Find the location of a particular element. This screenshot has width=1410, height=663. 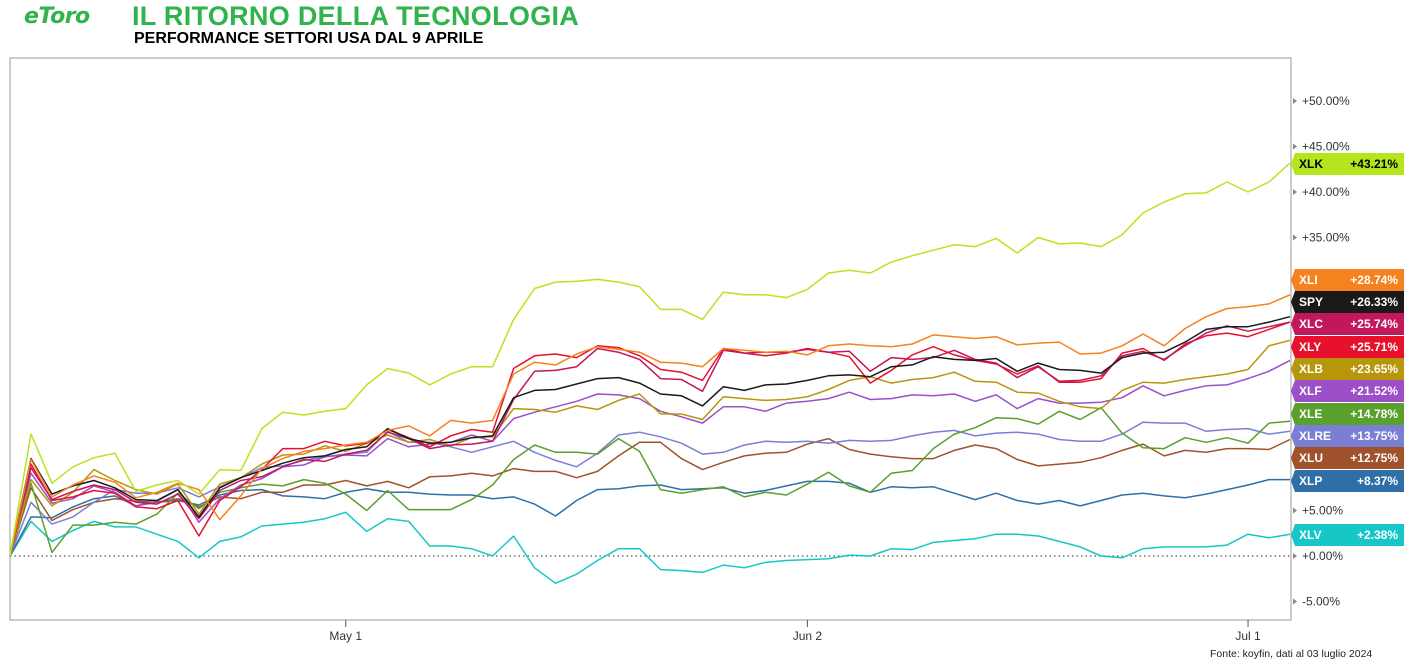

value-tag-value: +2.38% is located at coordinates (1377, 535).